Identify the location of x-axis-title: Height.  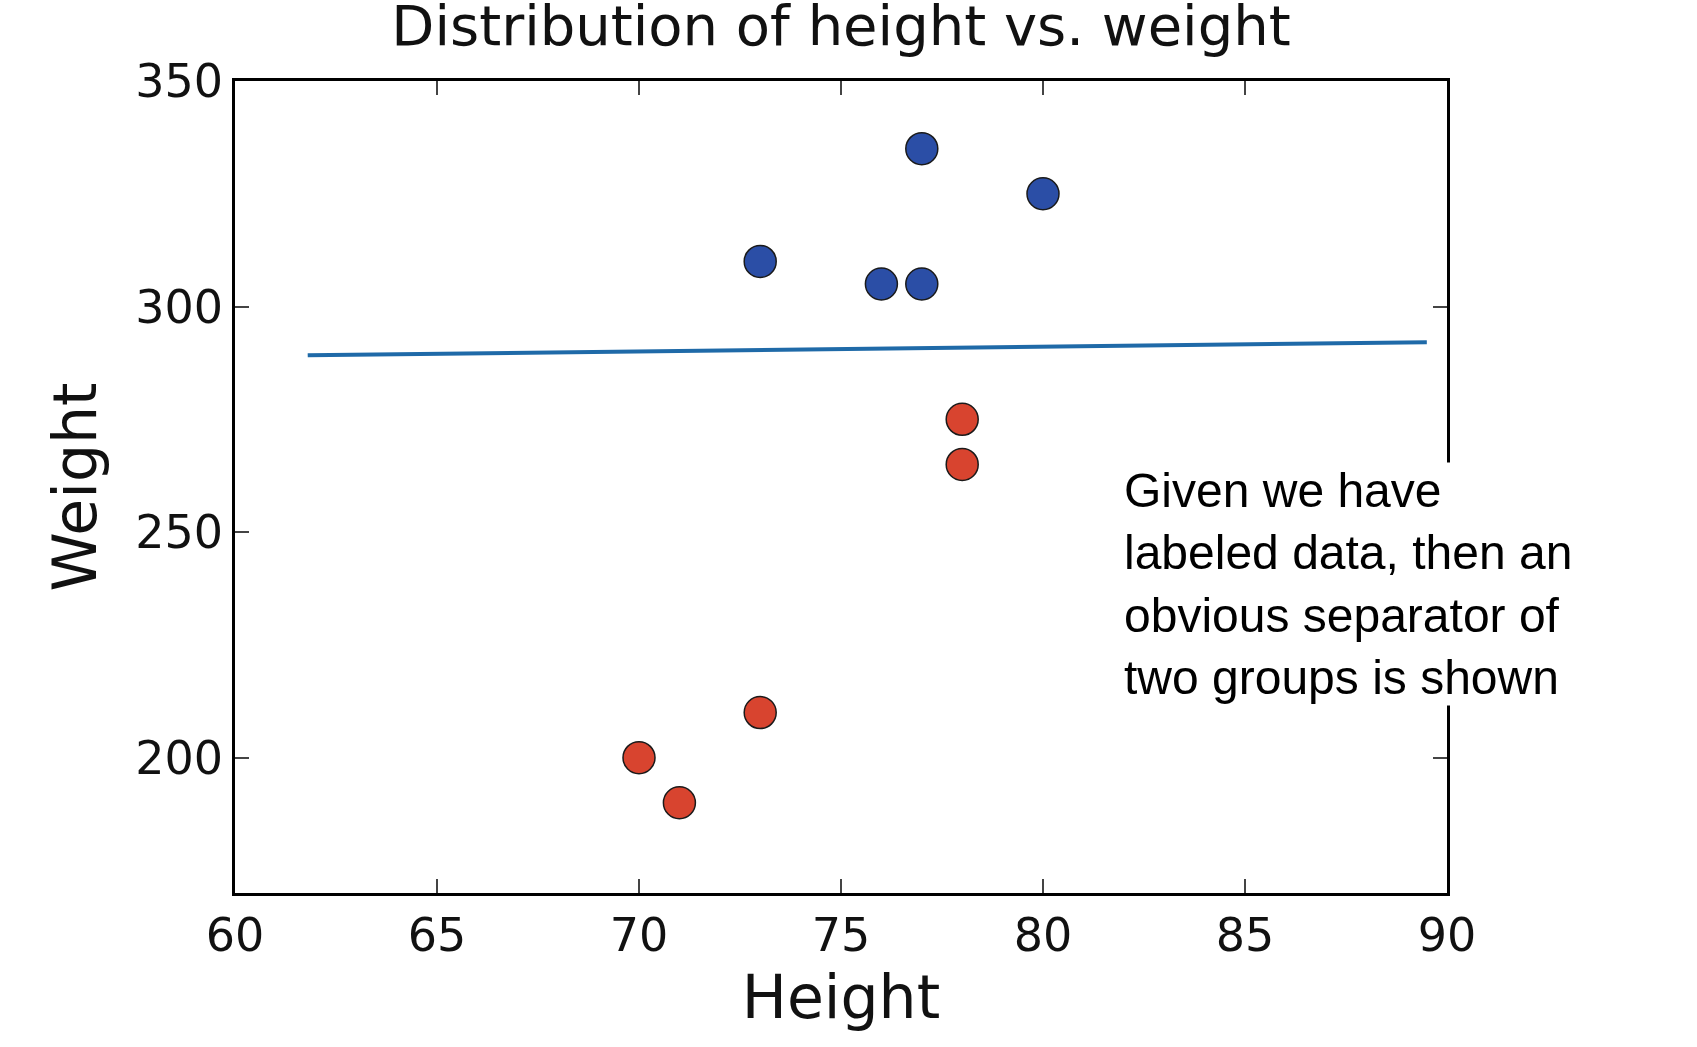
(841, 996).